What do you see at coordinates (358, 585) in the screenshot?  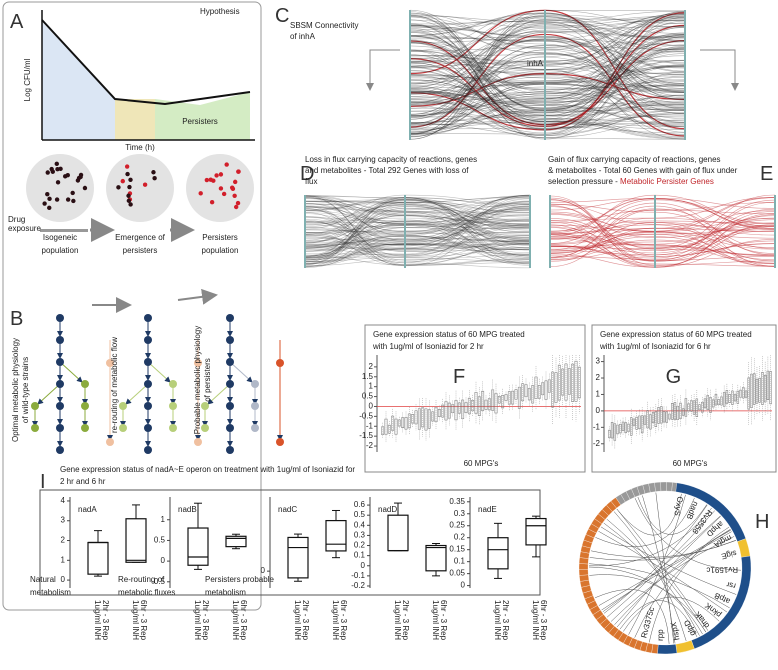 I see `y-tick-label: -0.2` at bounding box center [358, 585].